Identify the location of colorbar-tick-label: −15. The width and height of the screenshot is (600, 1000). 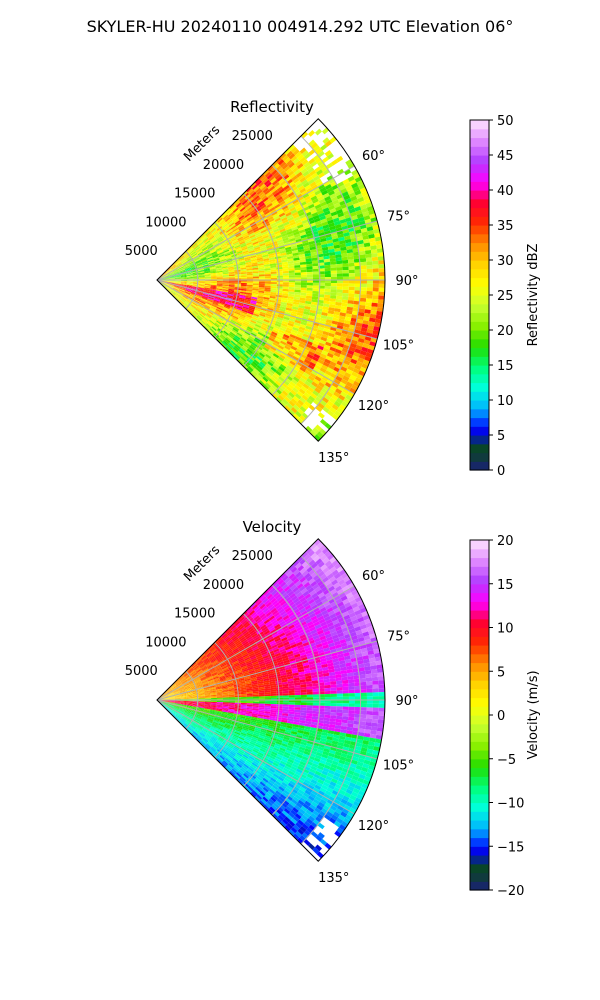
(510, 847).